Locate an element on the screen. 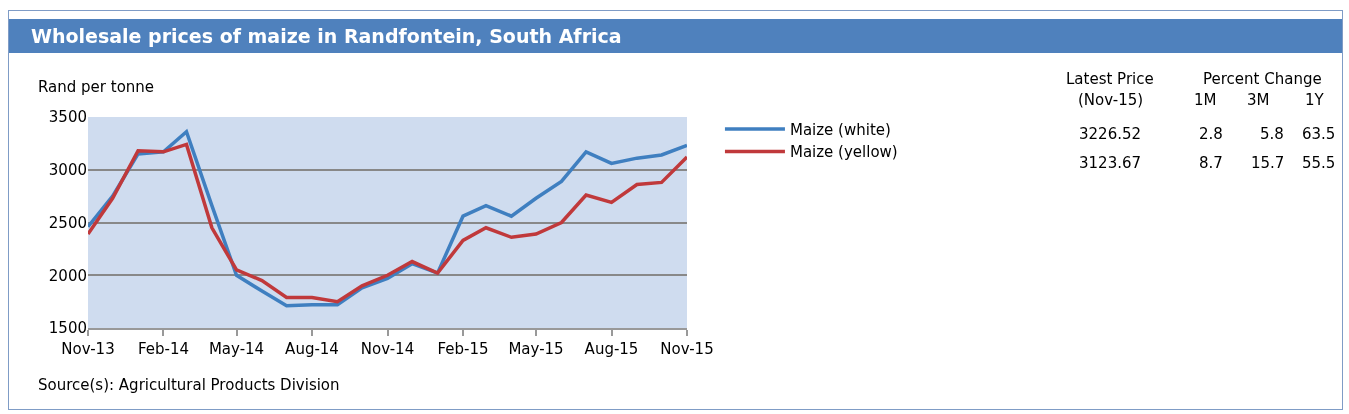  text: 3226.52 is located at coordinates (1110, 134).